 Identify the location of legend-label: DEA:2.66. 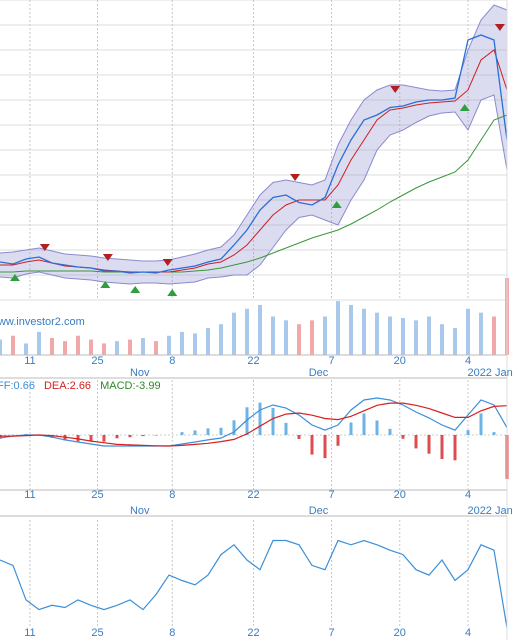
(67, 386).